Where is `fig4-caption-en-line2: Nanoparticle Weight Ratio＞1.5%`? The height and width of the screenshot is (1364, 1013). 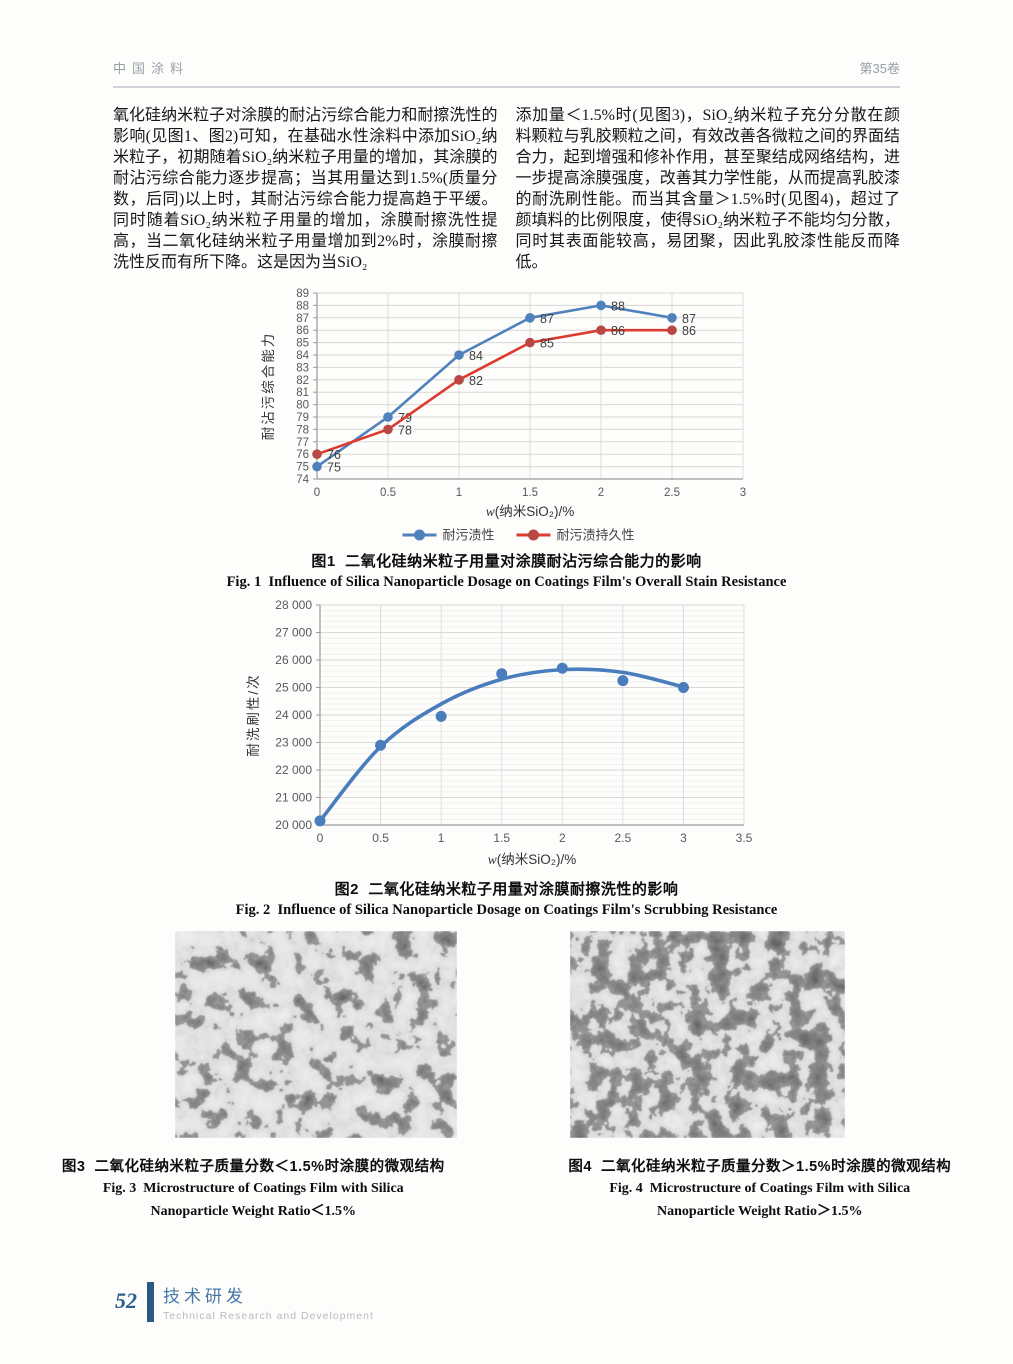
fig4-caption-en-line2: Nanoparticle Weight Ratio＞1.5% is located at coordinates (760, 1211).